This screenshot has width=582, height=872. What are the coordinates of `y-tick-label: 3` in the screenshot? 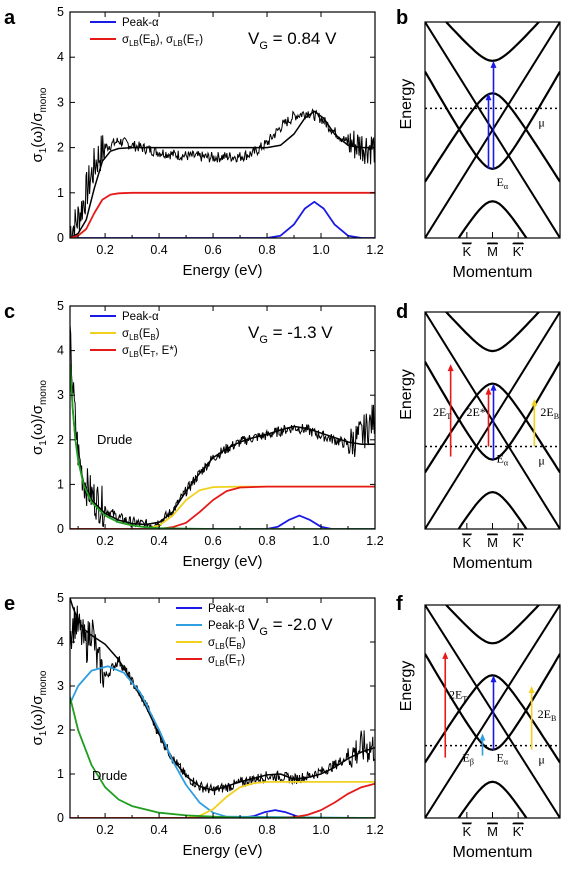 It's located at (60, 686).